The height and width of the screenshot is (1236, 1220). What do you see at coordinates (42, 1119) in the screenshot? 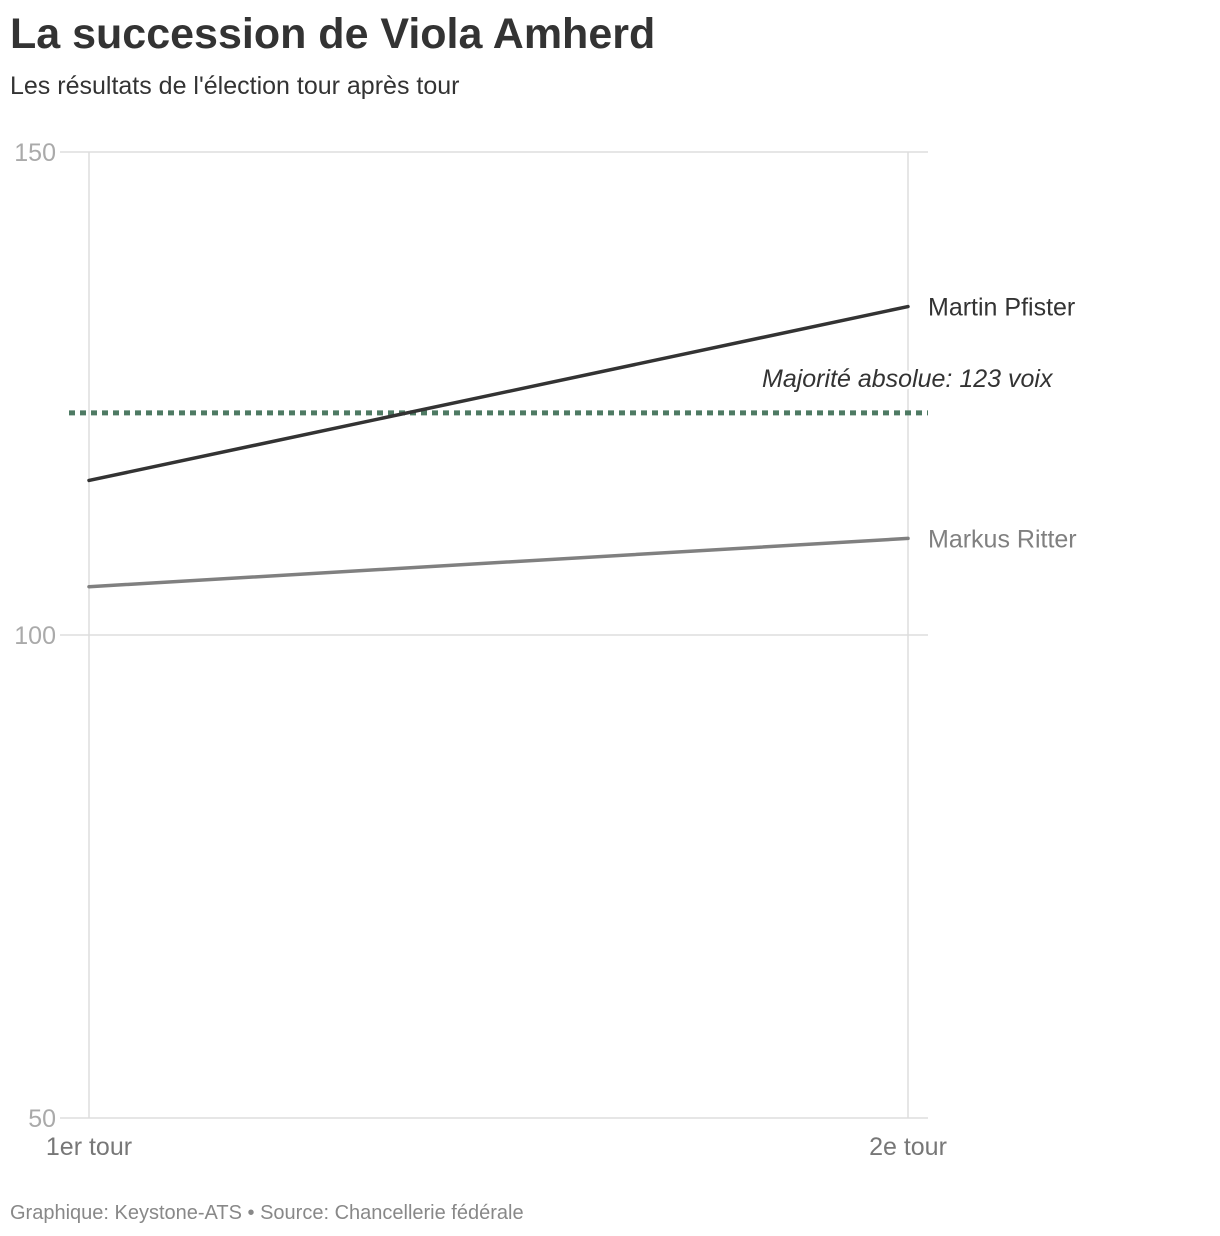
I see `y-tick-label: 50` at bounding box center [42, 1119].